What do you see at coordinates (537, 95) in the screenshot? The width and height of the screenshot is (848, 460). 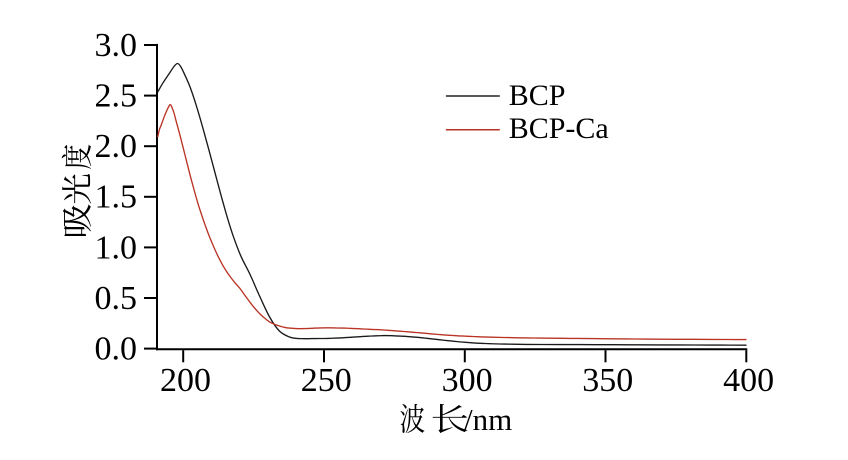 I see `svg-text: BCP` at bounding box center [537, 95].